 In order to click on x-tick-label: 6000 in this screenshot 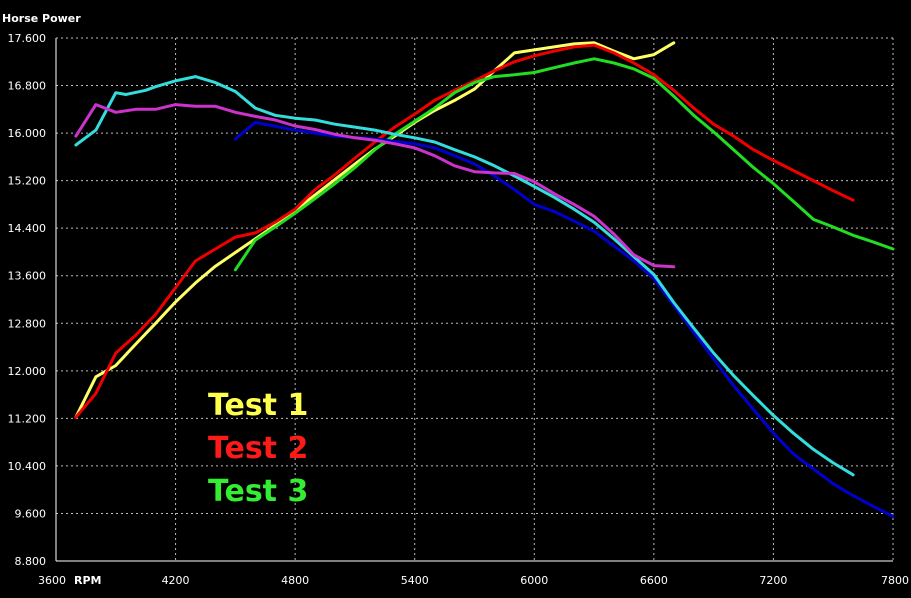, I will do `click(534, 580)`.